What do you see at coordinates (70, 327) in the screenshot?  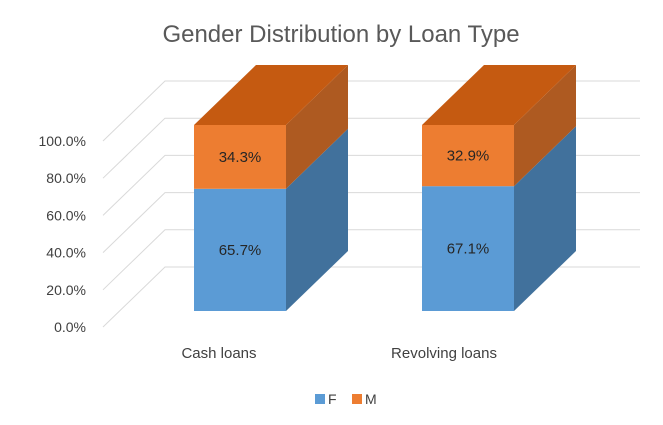 I see `y-tick-label: 0.0%` at bounding box center [70, 327].